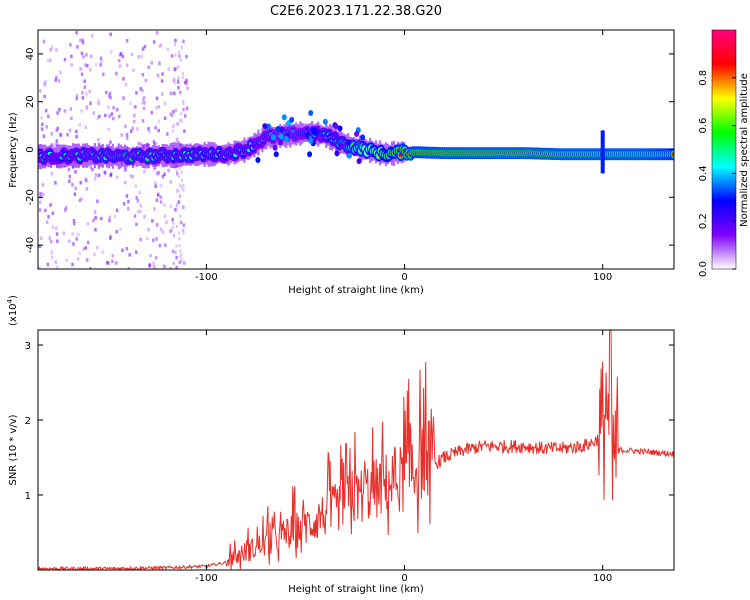 The height and width of the screenshot is (600, 750). What do you see at coordinates (30, 197) in the screenshot?
I see `y-tick-label: -20` at bounding box center [30, 197].